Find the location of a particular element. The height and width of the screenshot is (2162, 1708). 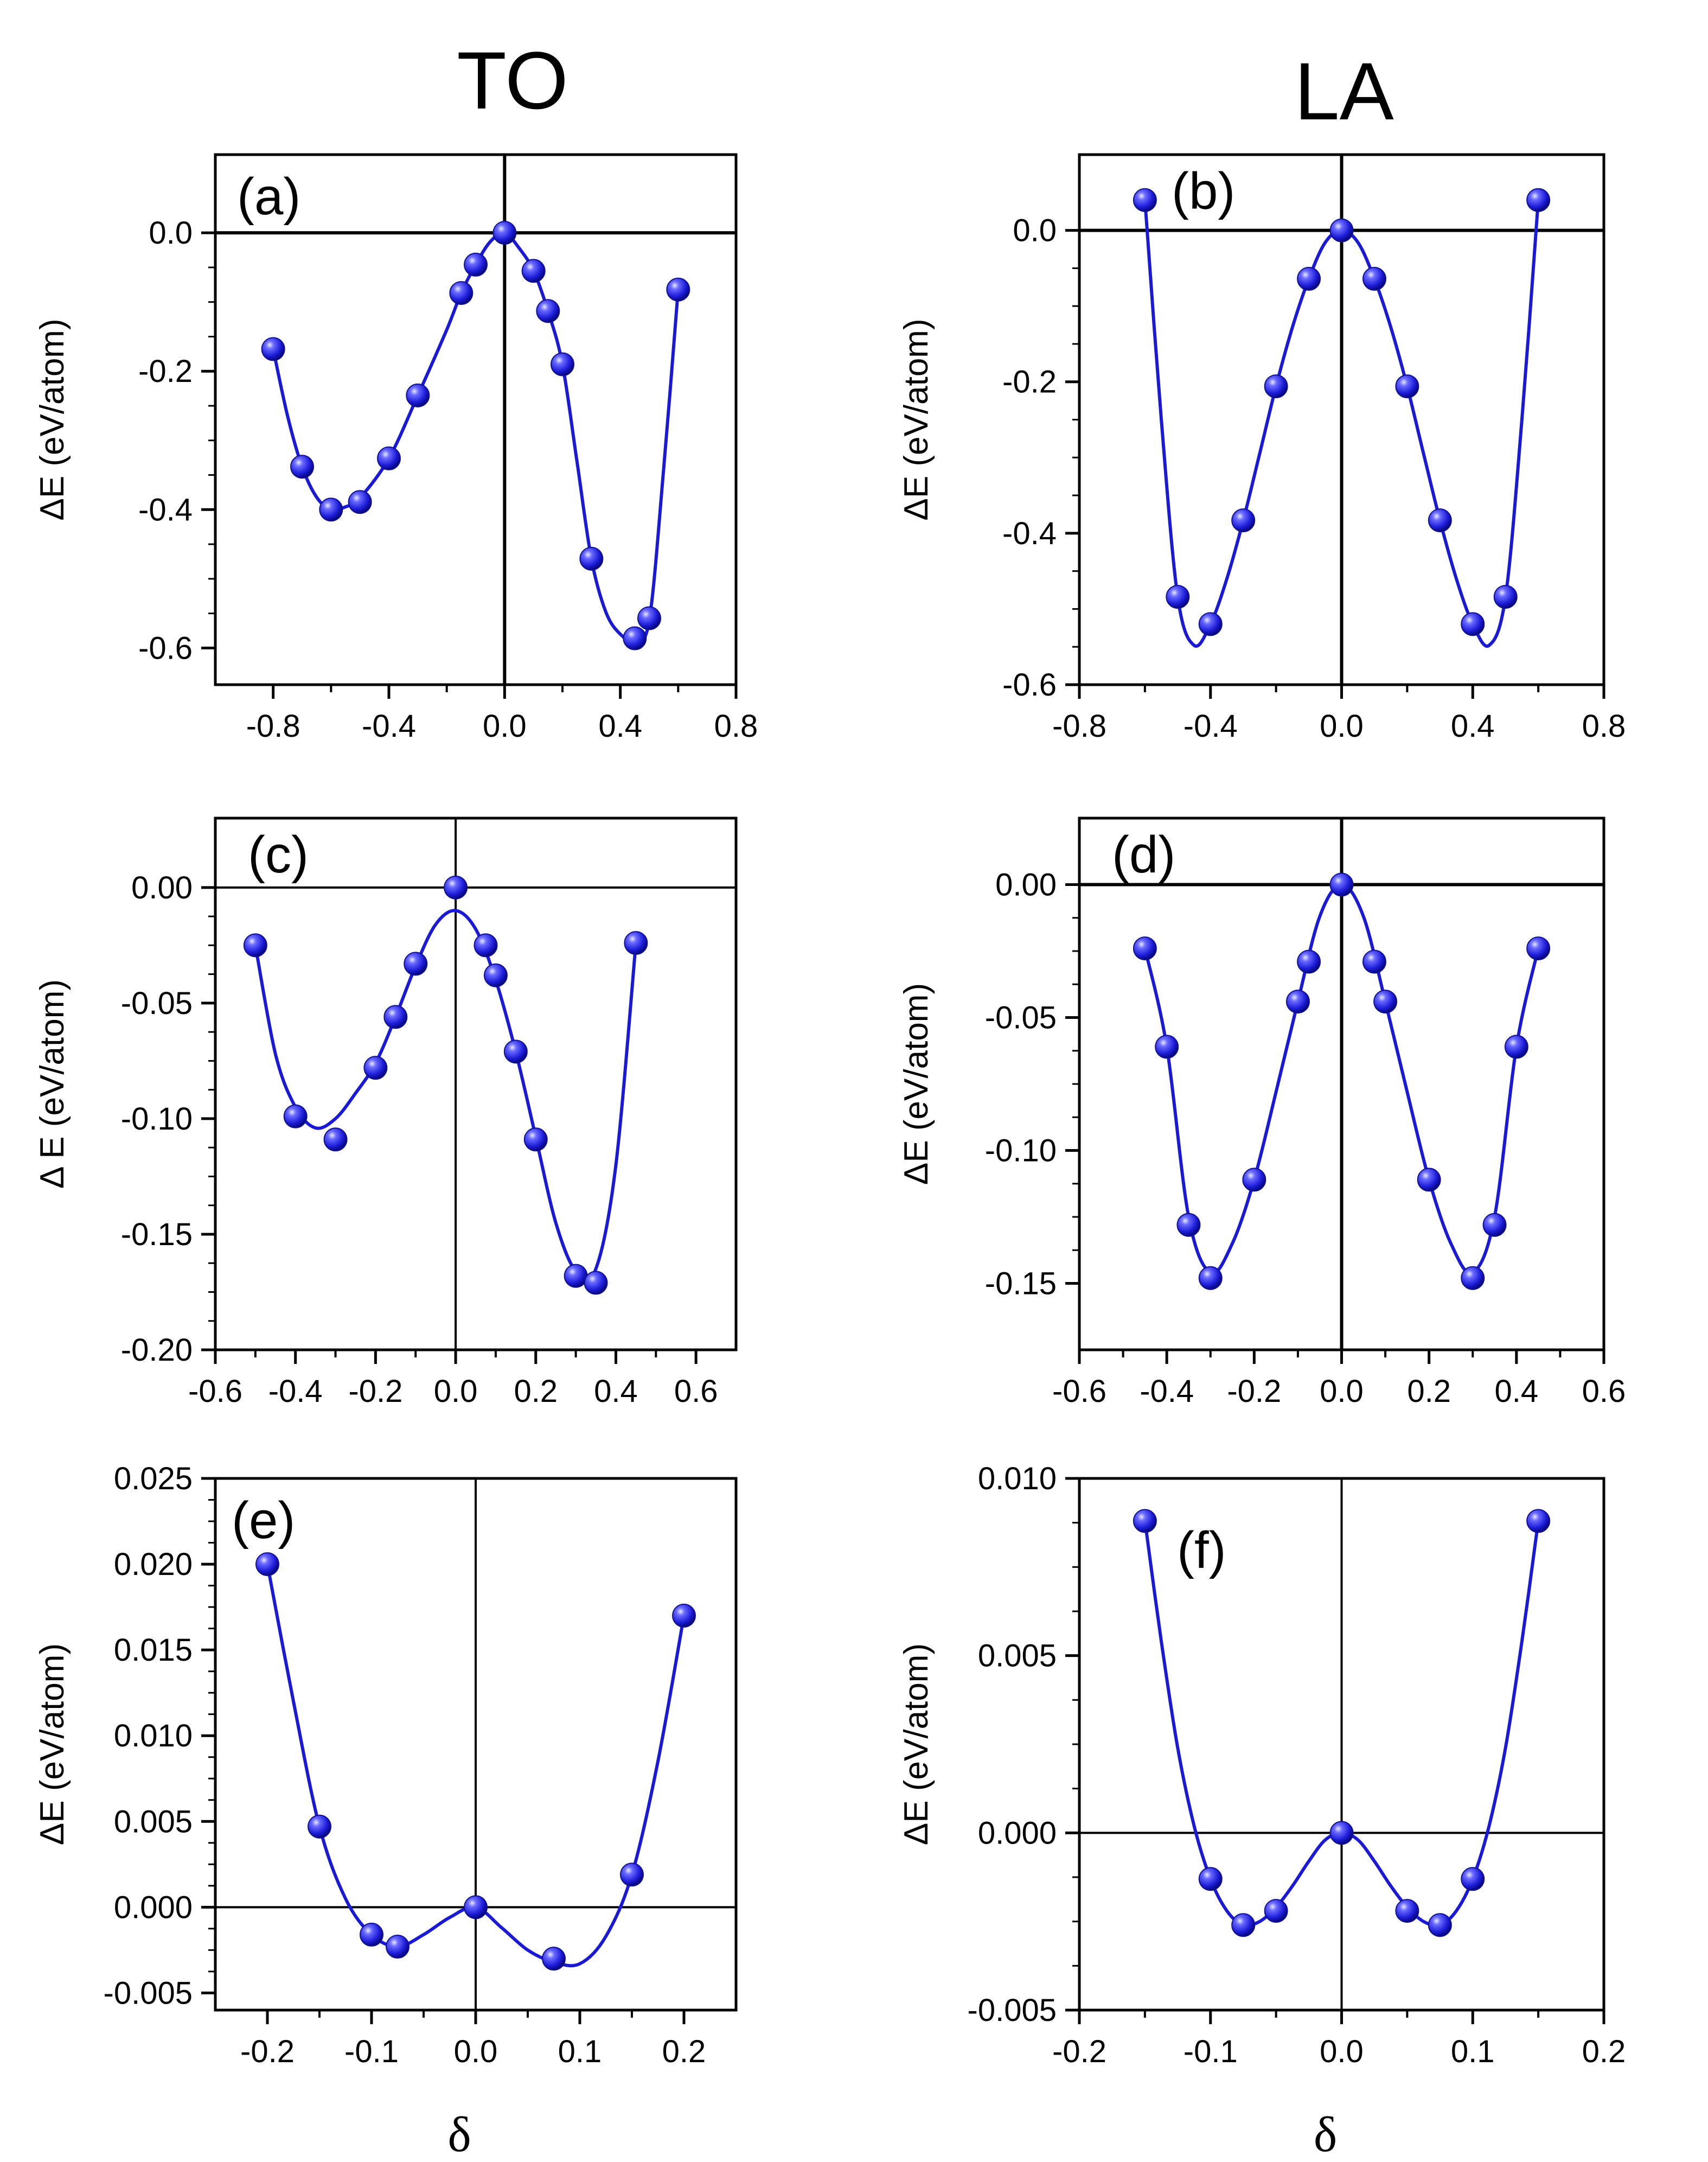

y-tick-label: -0.05 is located at coordinates (1021, 1018).